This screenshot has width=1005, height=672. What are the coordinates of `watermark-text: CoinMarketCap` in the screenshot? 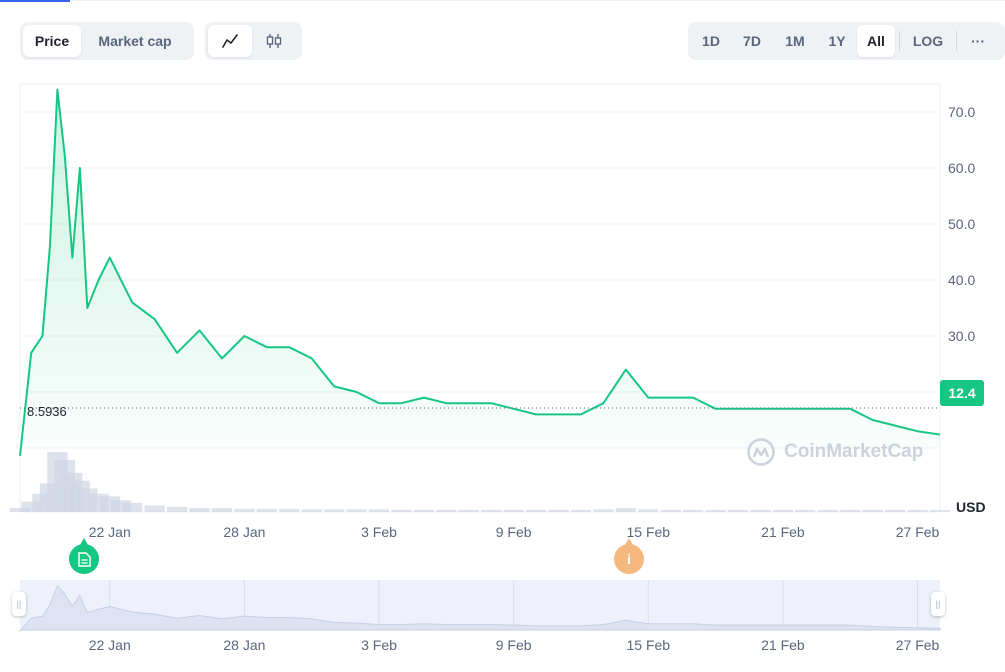 It's located at (854, 451).